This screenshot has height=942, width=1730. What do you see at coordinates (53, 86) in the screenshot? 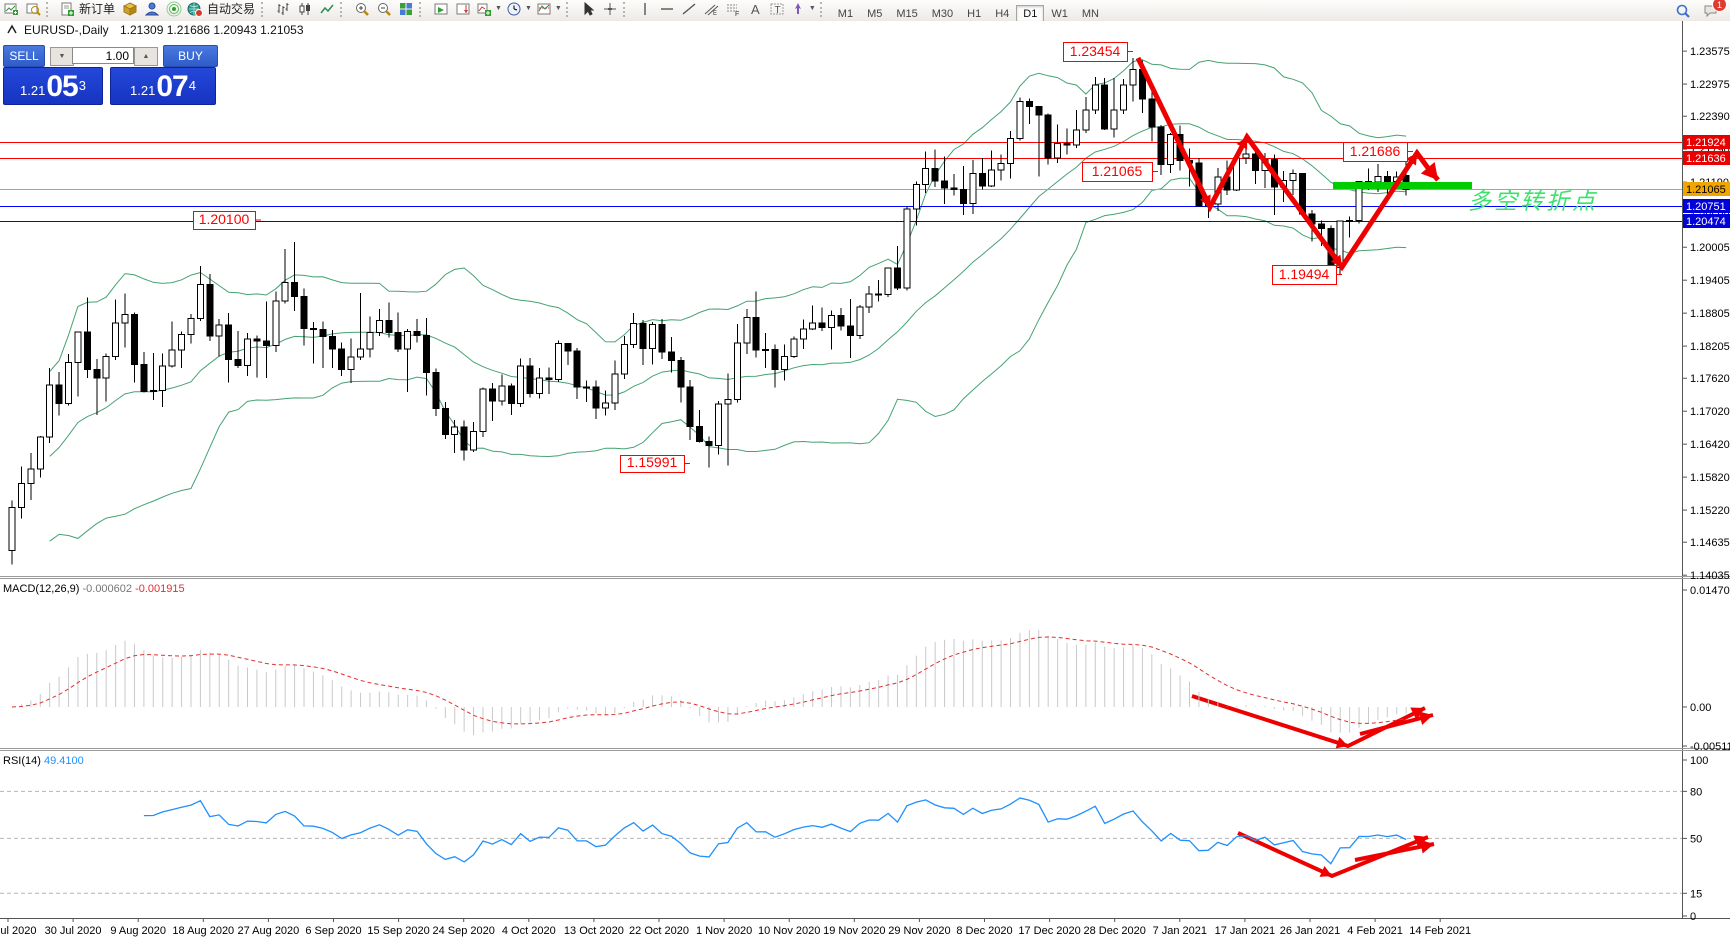
I see `bid-price: 1.21 05 3` at bounding box center [53, 86].